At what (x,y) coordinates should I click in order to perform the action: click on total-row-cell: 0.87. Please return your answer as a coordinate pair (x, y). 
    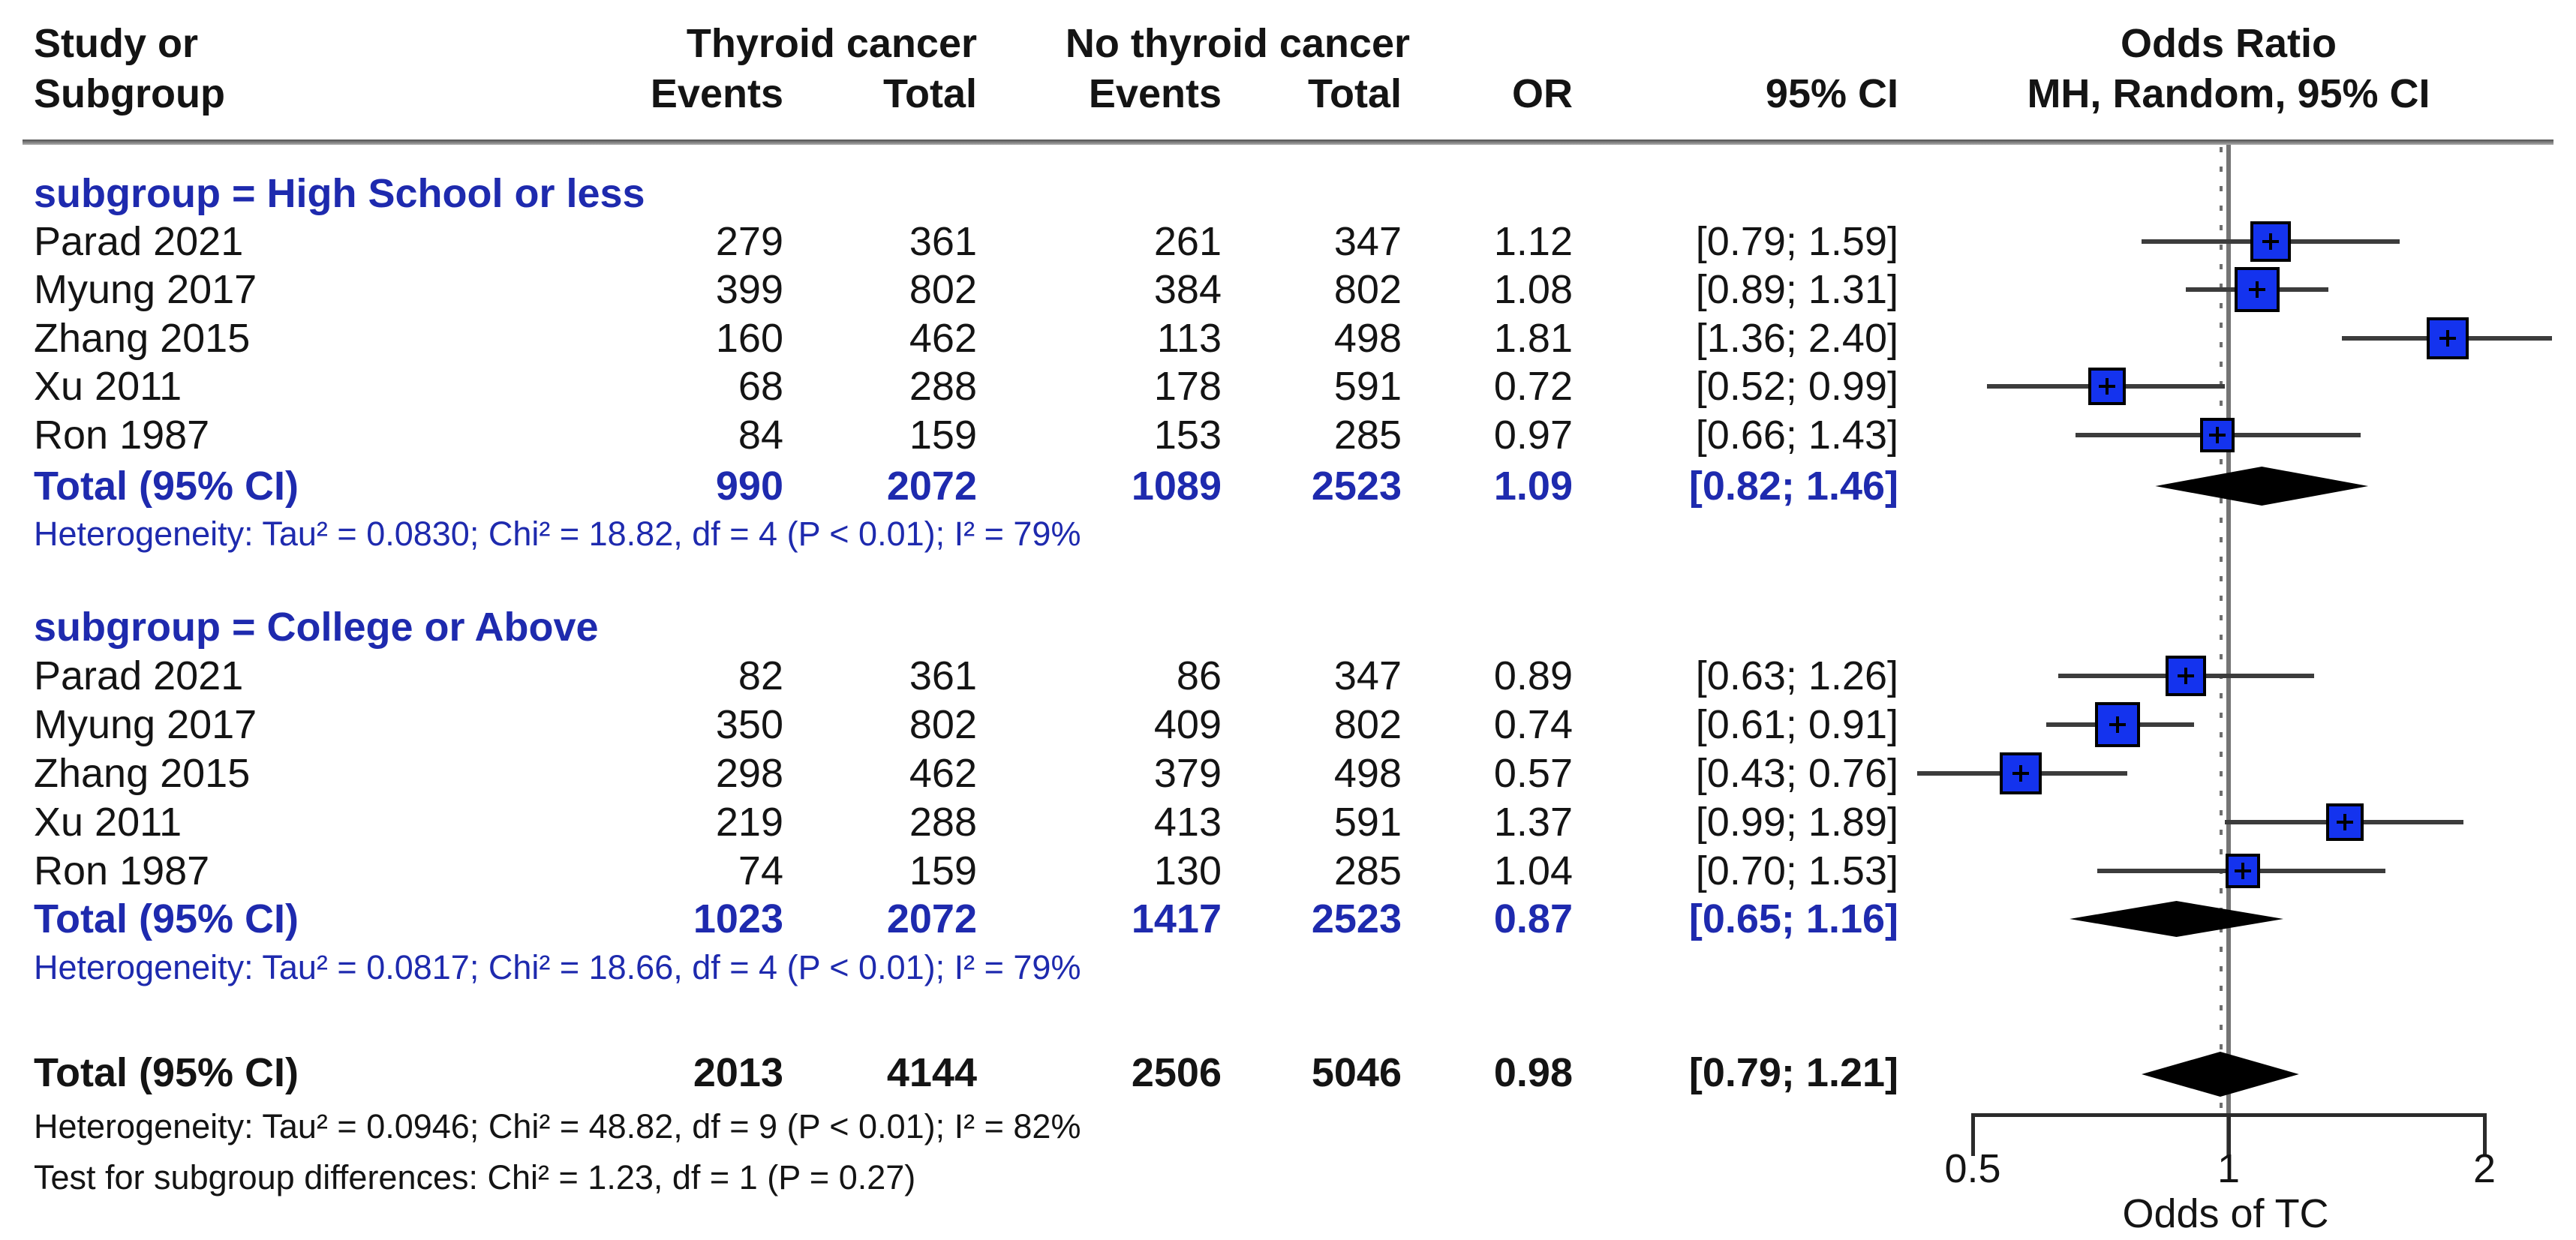
    Looking at the image, I should click on (1533, 918).